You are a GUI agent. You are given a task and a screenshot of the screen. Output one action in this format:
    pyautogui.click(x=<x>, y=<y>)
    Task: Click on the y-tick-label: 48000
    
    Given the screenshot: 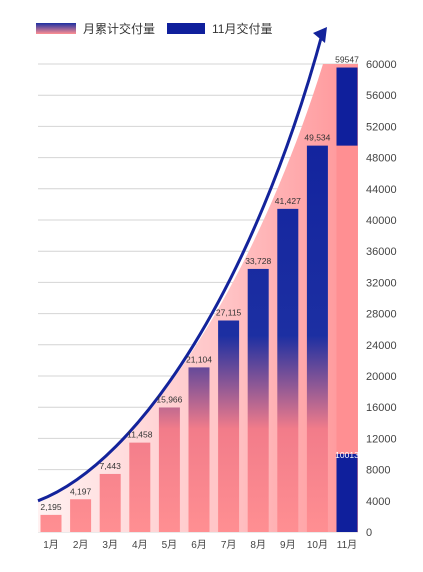 What is the action you would take?
    pyautogui.click(x=381, y=159)
    